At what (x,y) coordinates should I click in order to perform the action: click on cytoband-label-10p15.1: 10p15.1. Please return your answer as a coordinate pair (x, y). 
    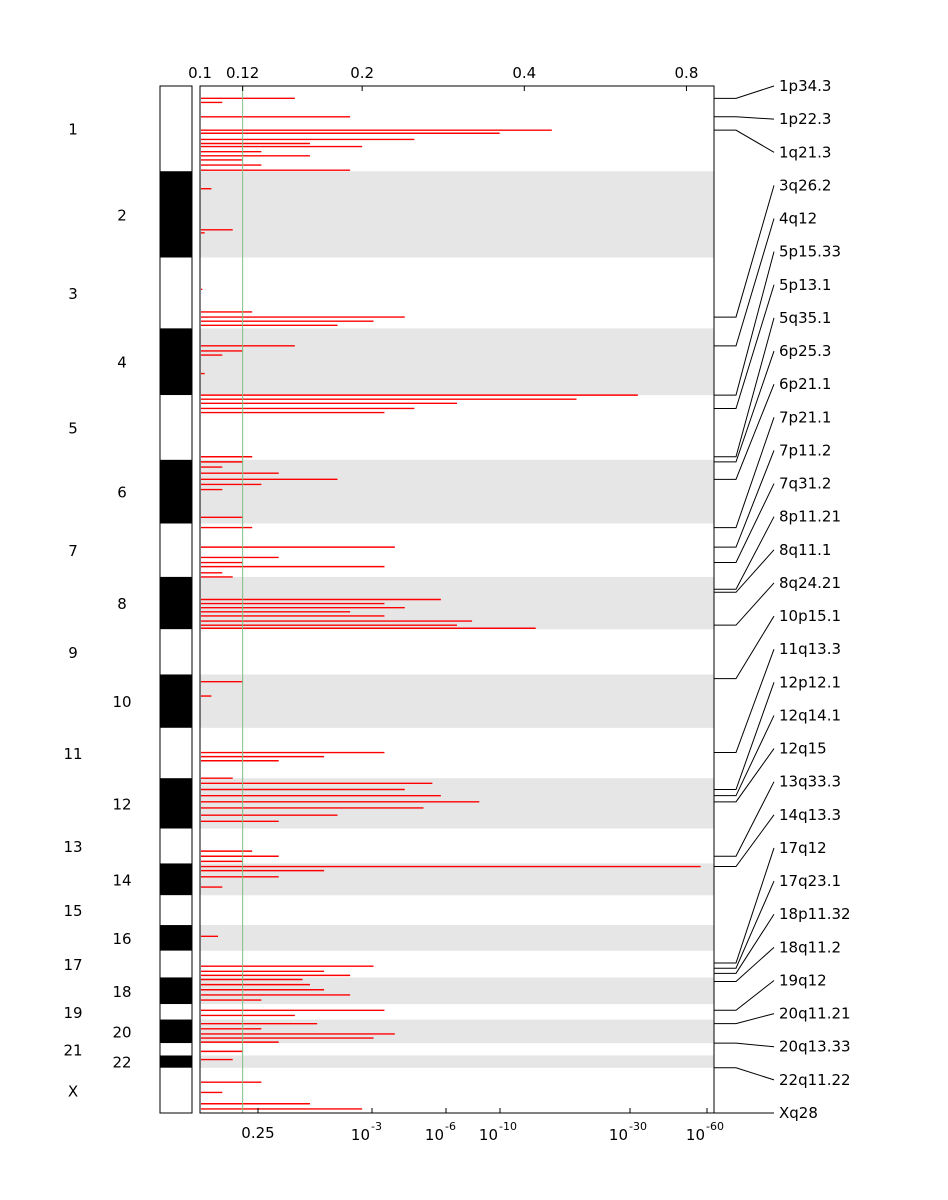
    Looking at the image, I should click on (810, 616).